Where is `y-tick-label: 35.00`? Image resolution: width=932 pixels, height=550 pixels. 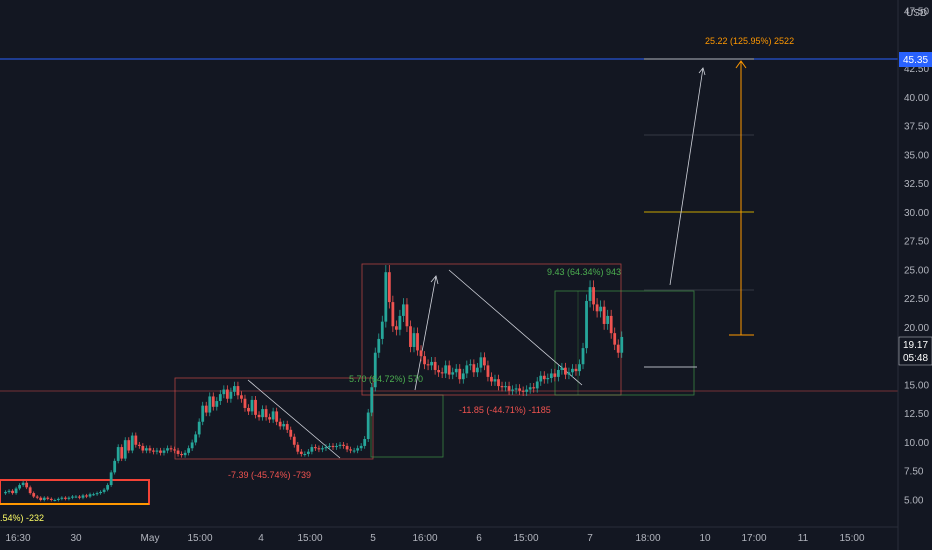 y-tick-label: 35.00 is located at coordinates (916, 155).